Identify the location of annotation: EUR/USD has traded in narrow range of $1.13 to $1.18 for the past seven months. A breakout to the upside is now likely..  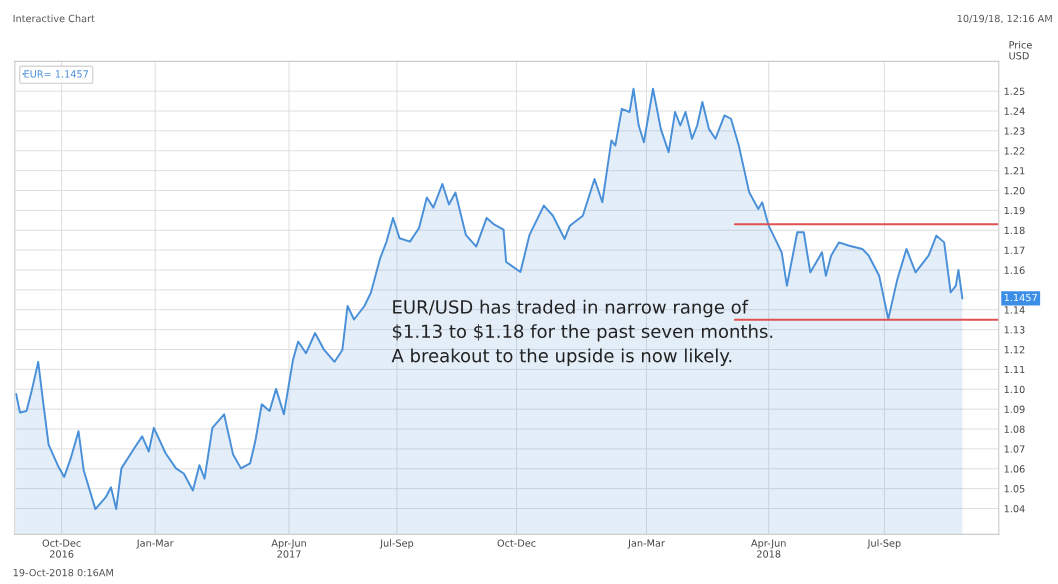
(582, 332).